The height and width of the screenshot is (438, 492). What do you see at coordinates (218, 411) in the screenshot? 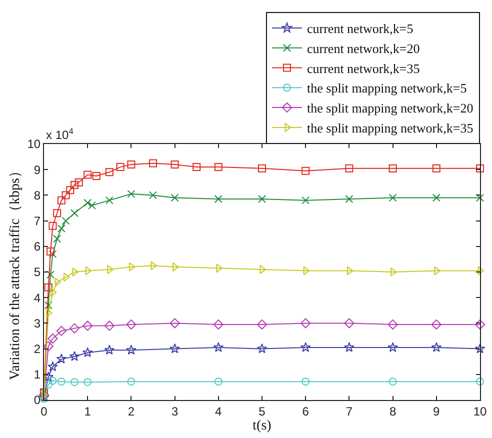
I see `x-tick-label: 4` at bounding box center [218, 411].